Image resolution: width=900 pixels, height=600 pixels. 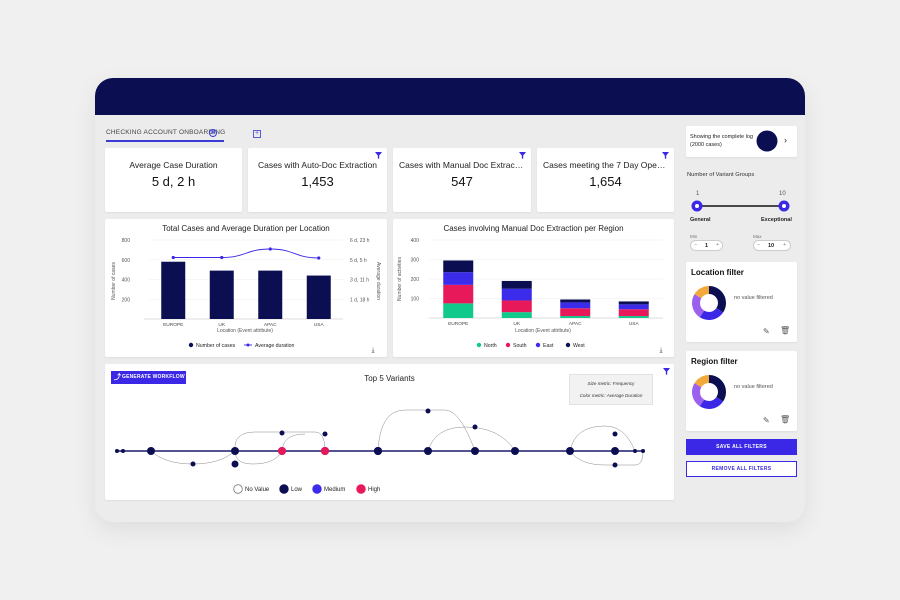 I want to click on chevron-right-icon: ›, so click(x=785, y=140).